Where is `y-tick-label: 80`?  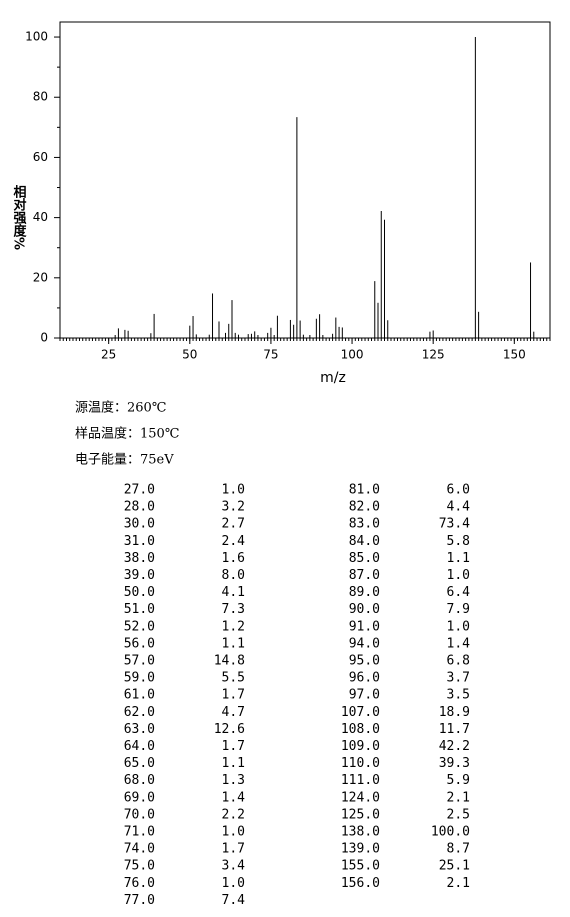
y-tick-label: 80 is located at coordinates (40, 97).